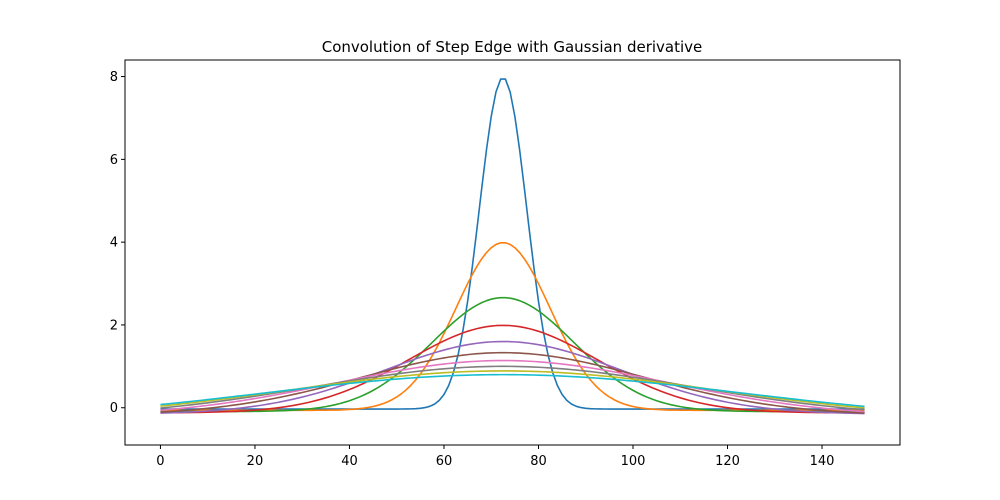  Describe the element at coordinates (160, 461) in the screenshot. I see `x-tick-label: 0` at that location.